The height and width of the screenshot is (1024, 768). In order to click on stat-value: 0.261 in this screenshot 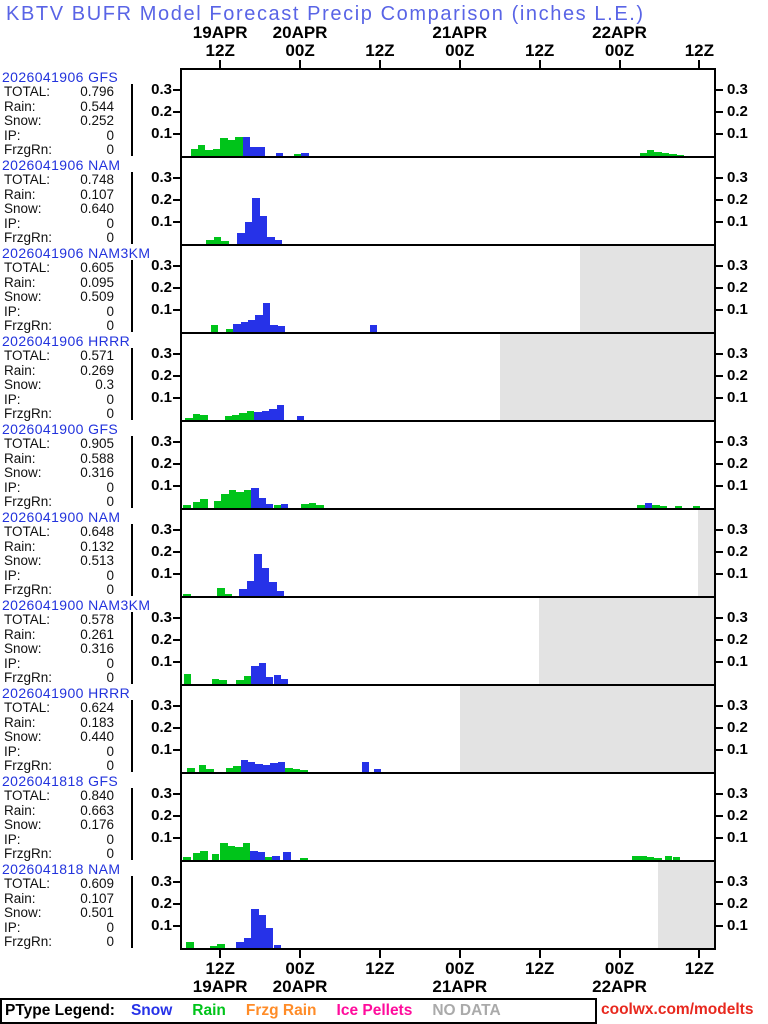, I will do `click(97, 634)`.